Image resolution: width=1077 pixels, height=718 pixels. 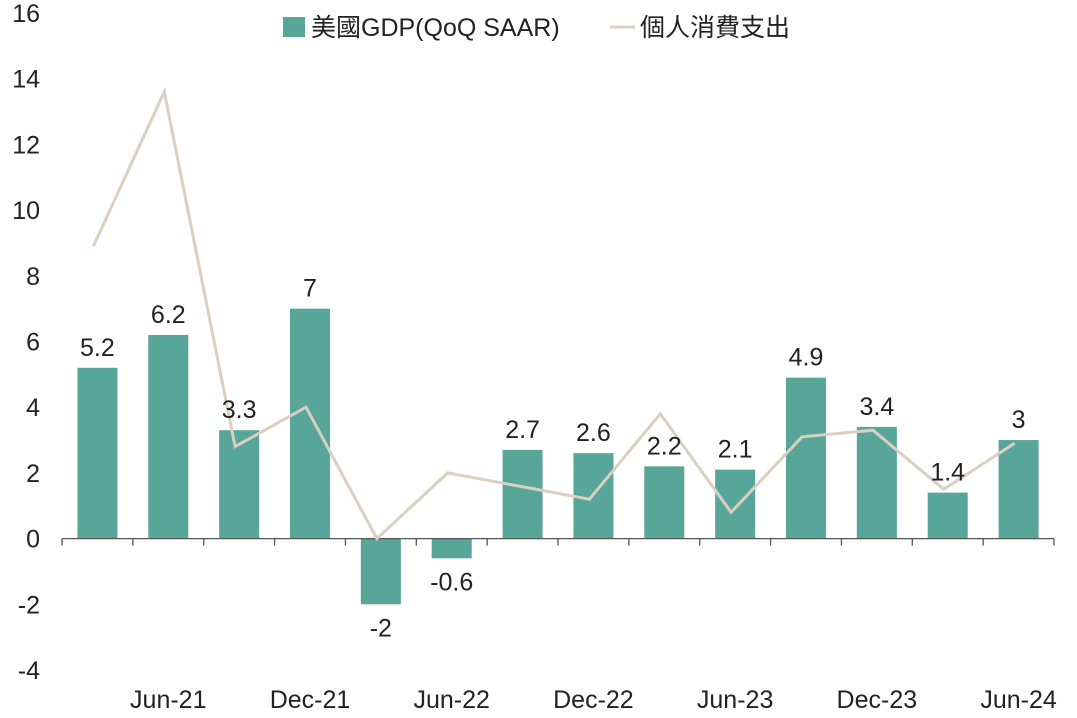 What do you see at coordinates (168, 315) in the screenshot?
I see `gdp-data-label: 6.2` at bounding box center [168, 315].